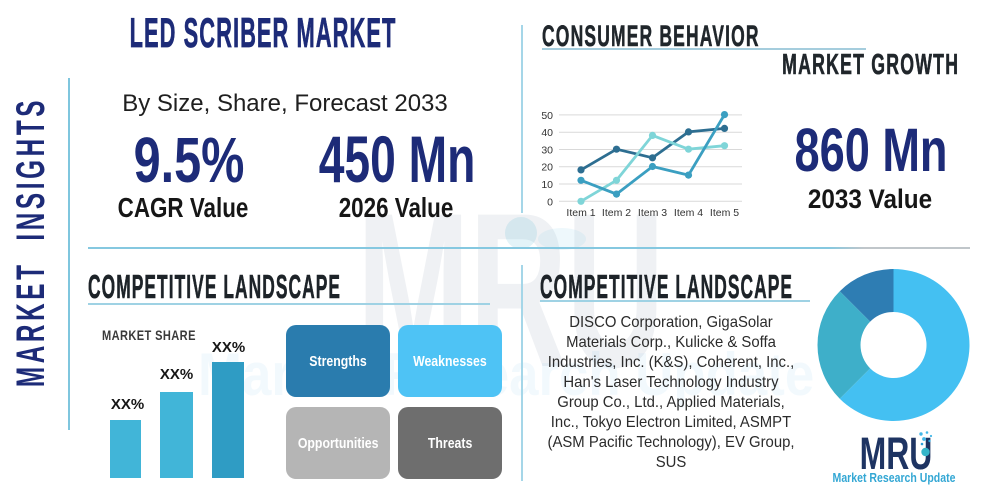 The image size is (1000, 500). What do you see at coordinates (652, 213) in the screenshot?
I see `svg-text: Item 3` at bounding box center [652, 213].